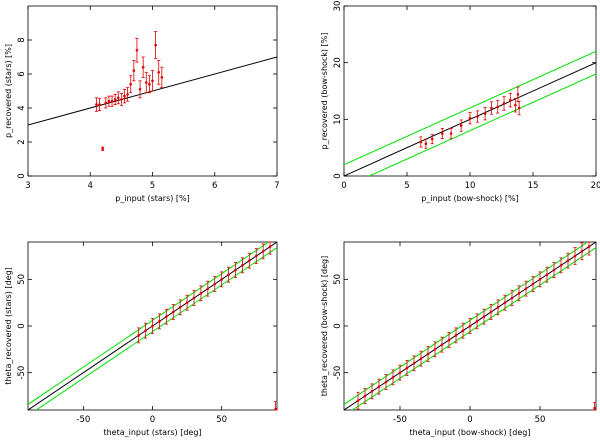 The width and height of the screenshot is (600, 441). I want to click on x-tick-label: 5, so click(406, 186).